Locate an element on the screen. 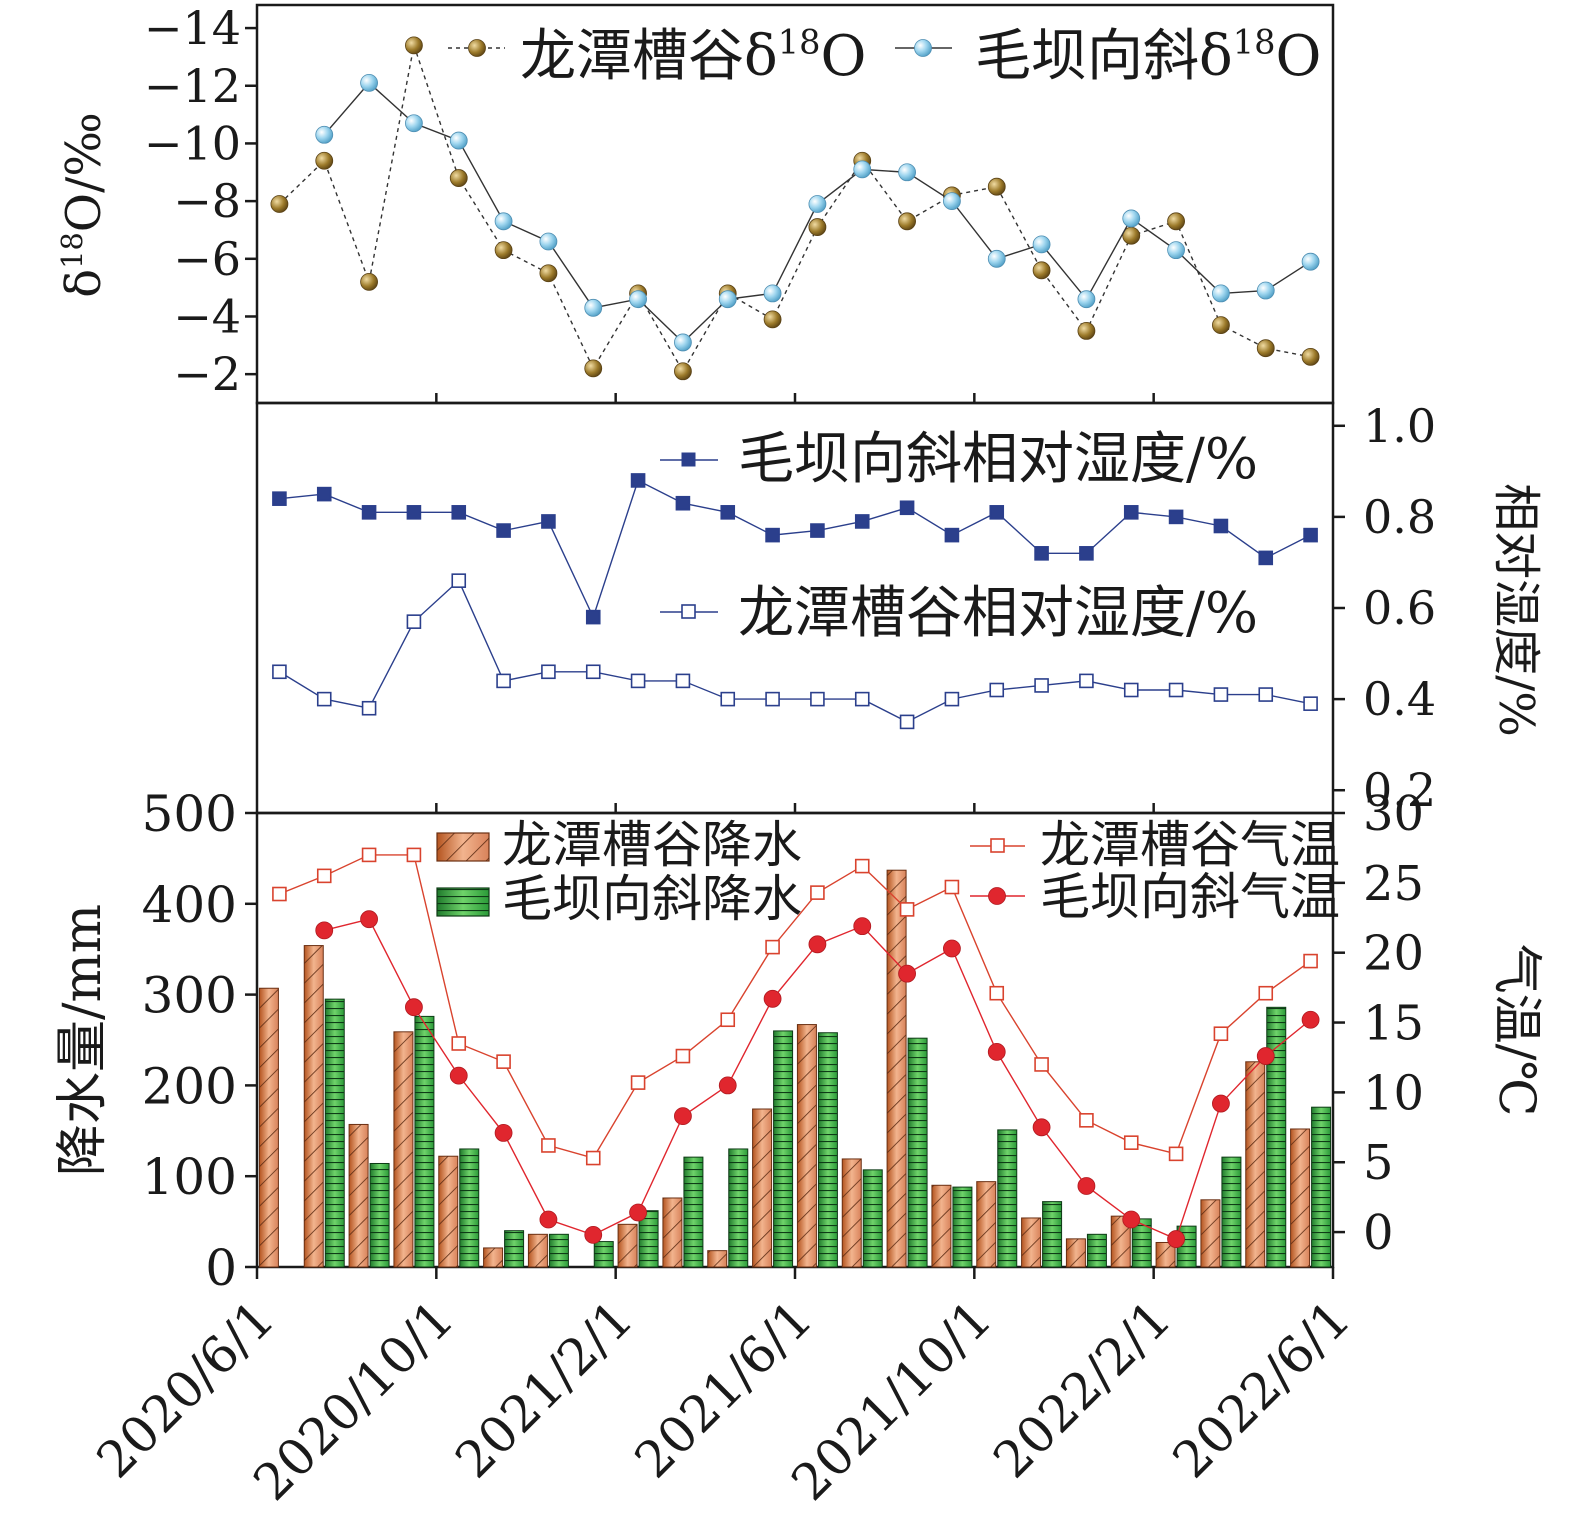  precip-y-tick-label: 400 is located at coordinates (189, 905).